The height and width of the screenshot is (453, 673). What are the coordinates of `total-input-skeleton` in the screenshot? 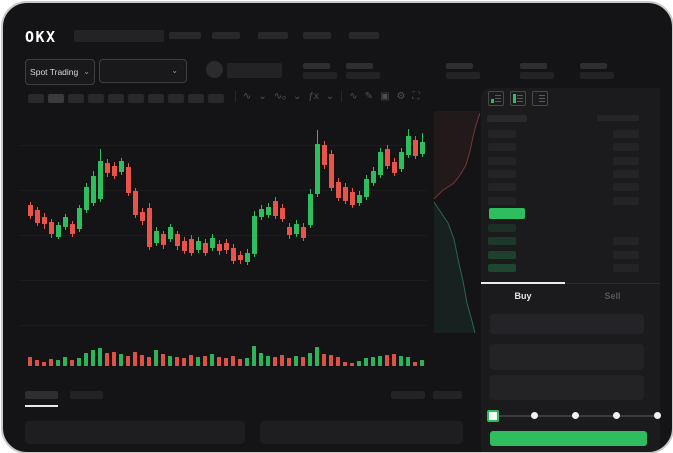 It's located at (567, 387).